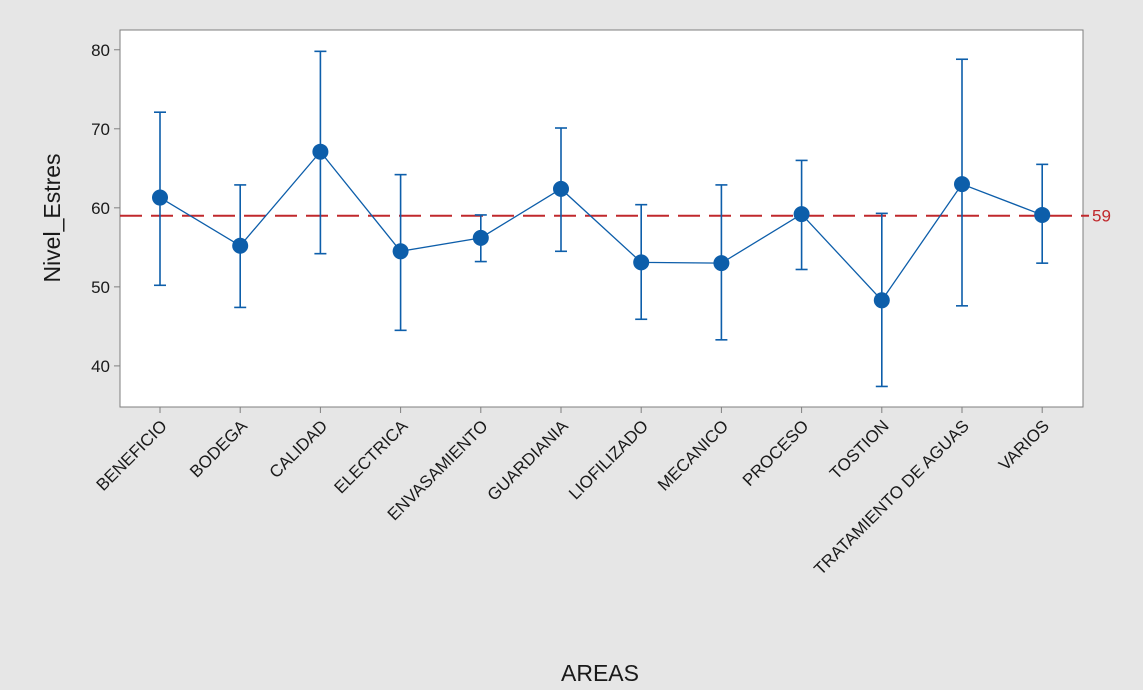 Image resolution: width=1143 pixels, height=690 pixels. Describe the element at coordinates (891, 497) in the screenshot. I see `x-tick-label: TRATAMIENTO DE AGUAS` at that location.